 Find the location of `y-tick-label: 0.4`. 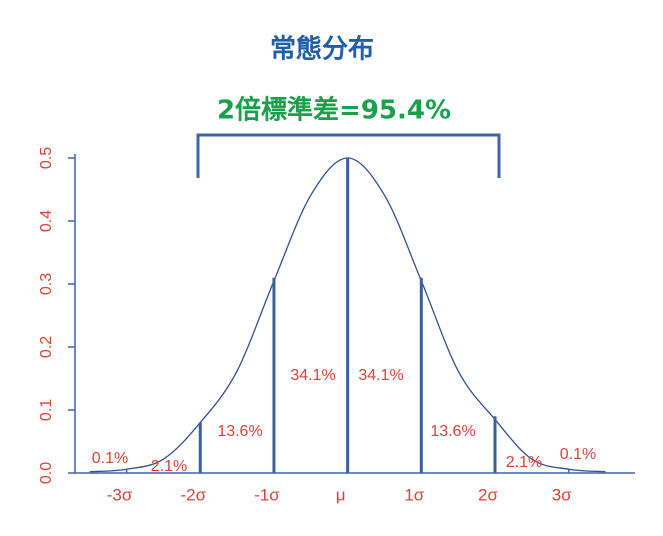

y-tick-label: 0.4 is located at coordinates (46, 221).